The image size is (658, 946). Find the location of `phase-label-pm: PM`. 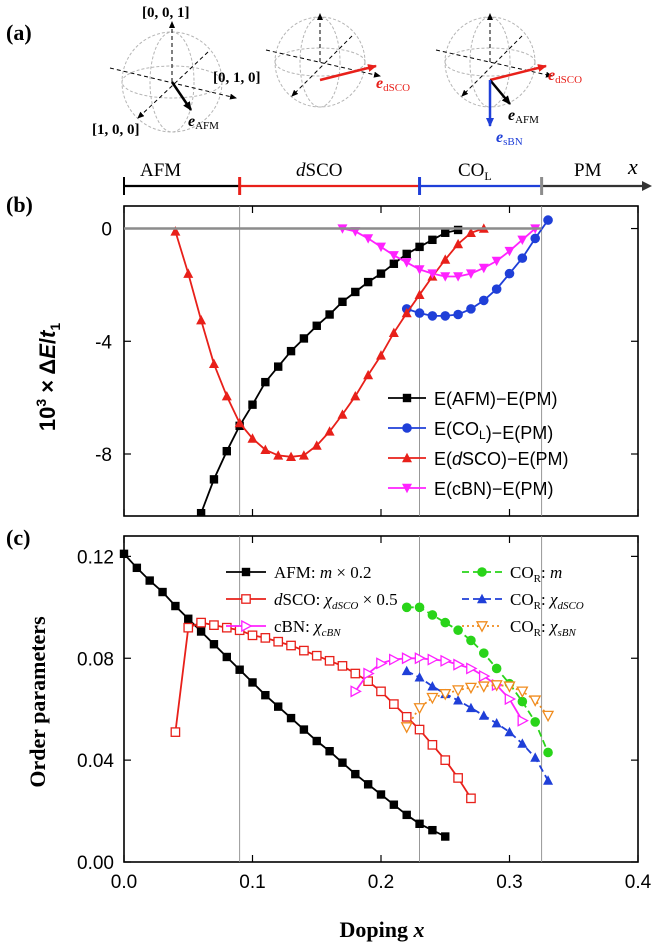

phase-label-pm: PM is located at coordinates (588, 170).